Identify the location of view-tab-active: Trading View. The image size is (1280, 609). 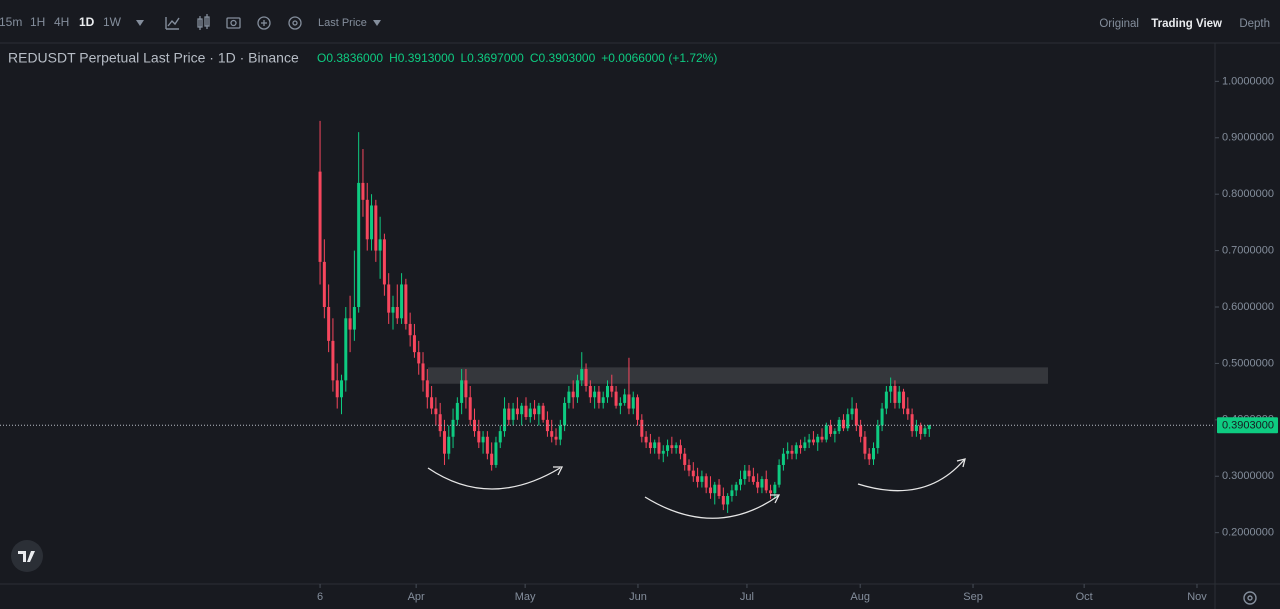
(1186, 24).